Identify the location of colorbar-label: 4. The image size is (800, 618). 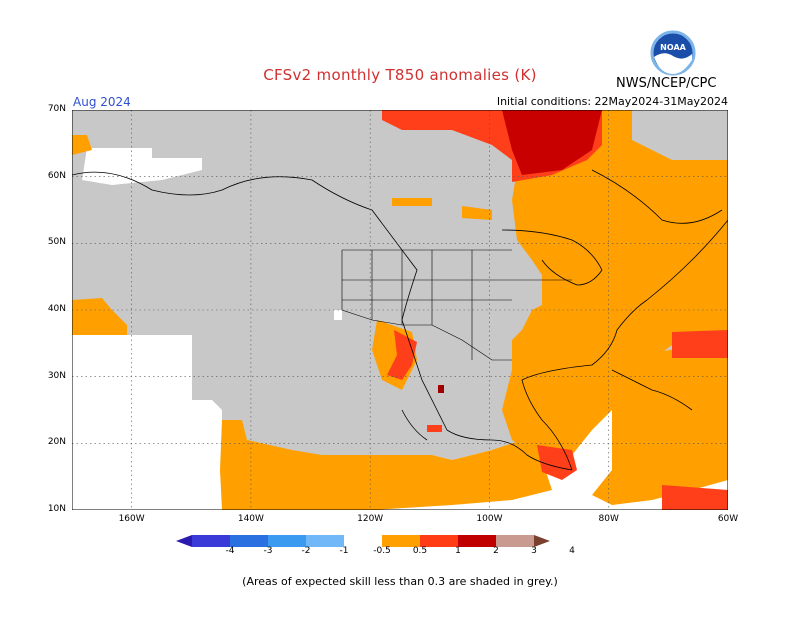
(572, 551).